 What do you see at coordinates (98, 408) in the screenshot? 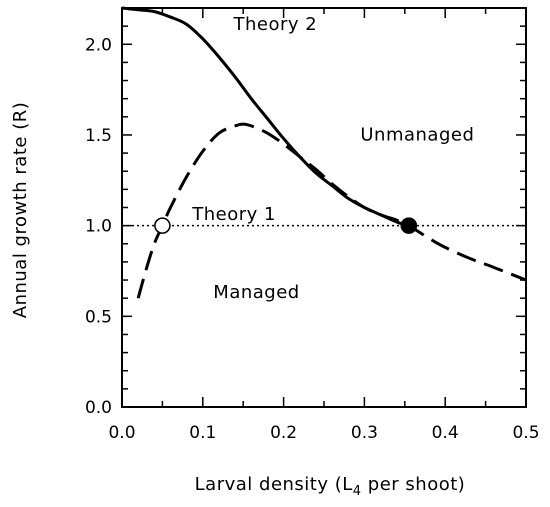
I see `y-tick-label: 0.0` at bounding box center [98, 408].